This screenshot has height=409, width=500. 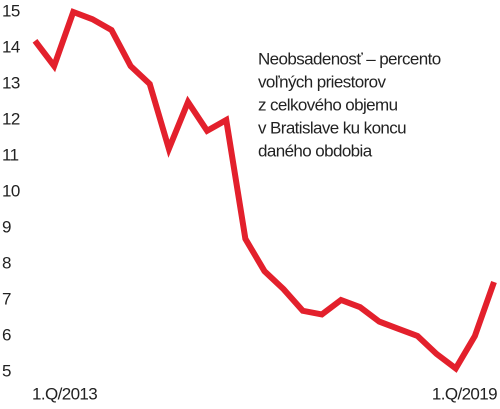 I want to click on annotation: z celkového objemu, so click(x=328, y=104).